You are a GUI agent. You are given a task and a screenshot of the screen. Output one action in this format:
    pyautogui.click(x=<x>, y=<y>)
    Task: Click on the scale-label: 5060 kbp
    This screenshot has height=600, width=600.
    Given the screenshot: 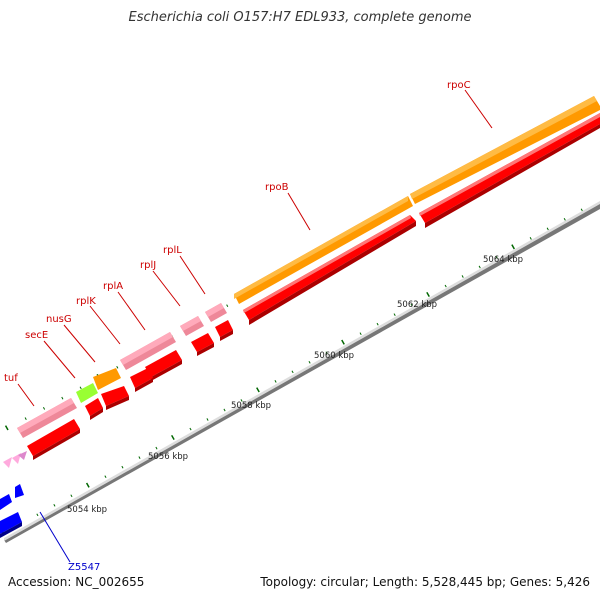 What is the action you would take?
    pyautogui.click(x=334, y=356)
    